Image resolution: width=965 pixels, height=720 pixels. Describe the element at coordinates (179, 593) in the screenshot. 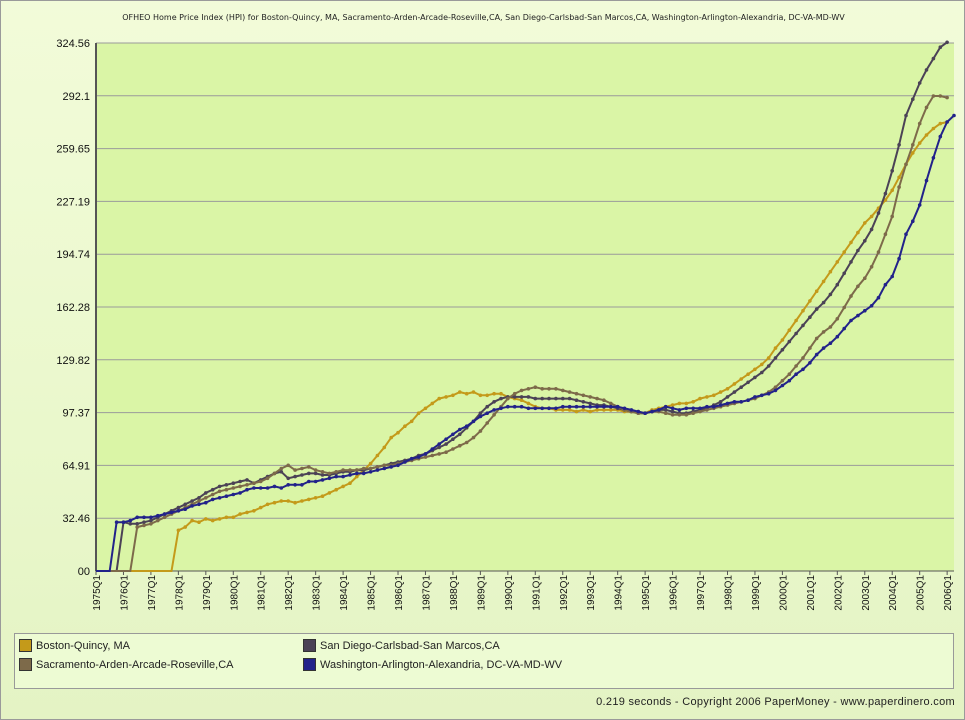

I see `x-tick-label: 1978Q1` at that location.